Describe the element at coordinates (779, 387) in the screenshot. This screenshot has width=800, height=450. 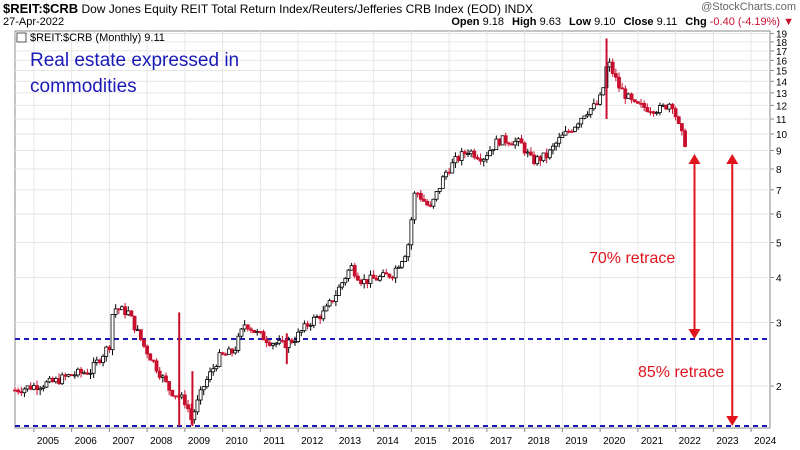
I see `y-tick-label: 2` at that location.